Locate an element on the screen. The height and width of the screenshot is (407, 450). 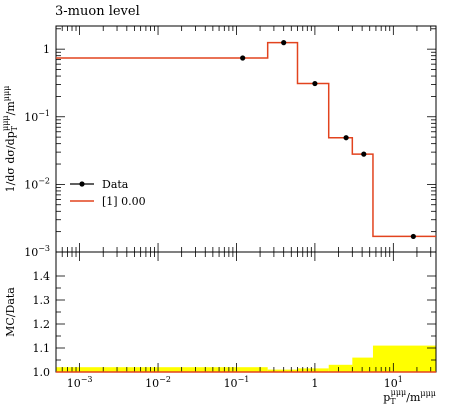
x-tick-label: 10⁻³ is located at coordinates (80, 382).